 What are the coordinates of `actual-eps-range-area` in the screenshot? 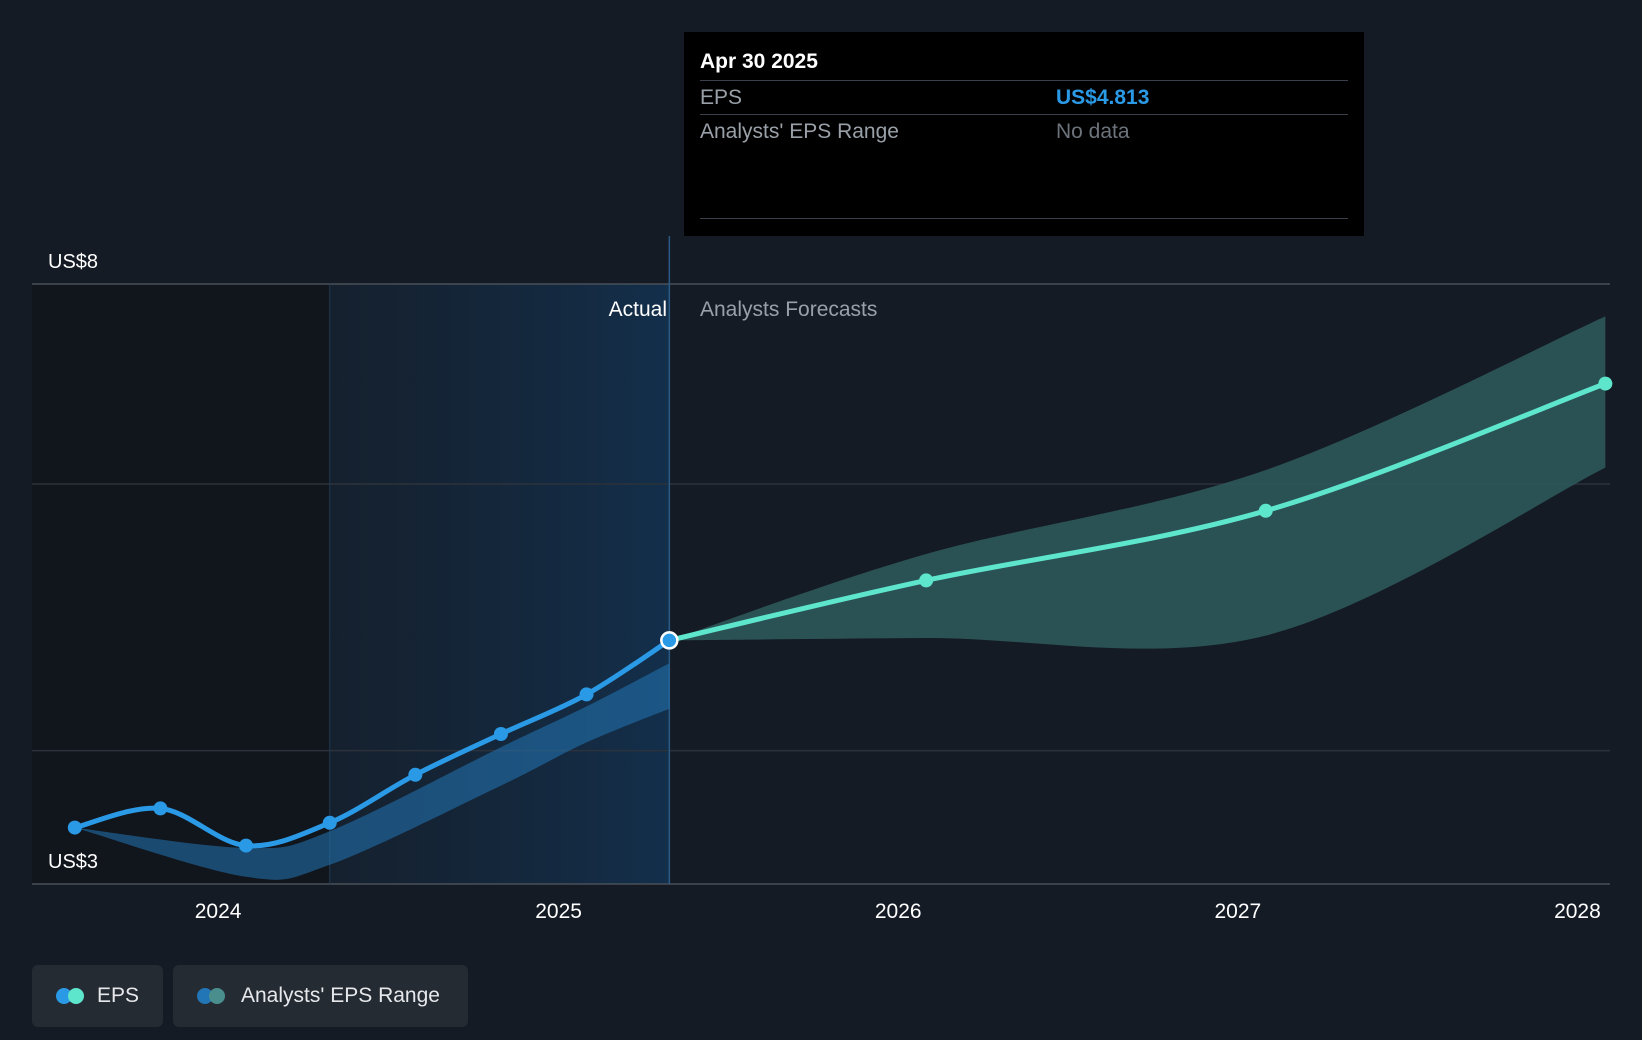 It's located at (372, 771).